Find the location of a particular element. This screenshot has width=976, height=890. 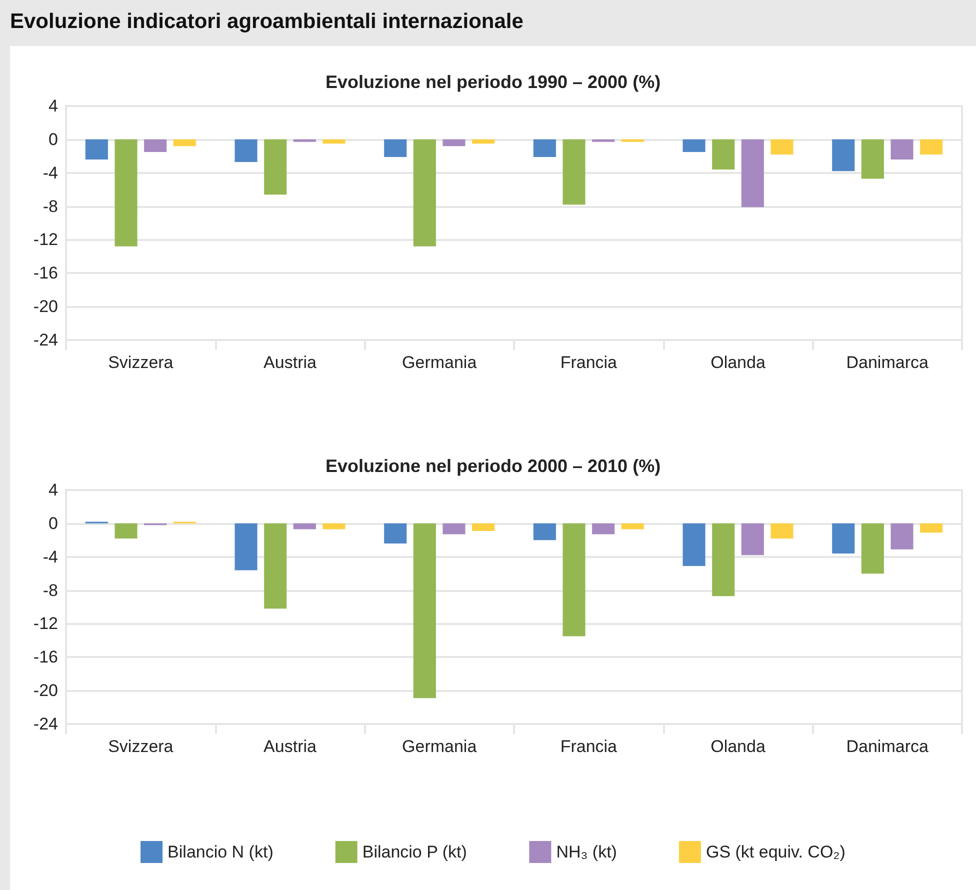

legend-label: Bilancio N (kt) is located at coordinates (221, 852).